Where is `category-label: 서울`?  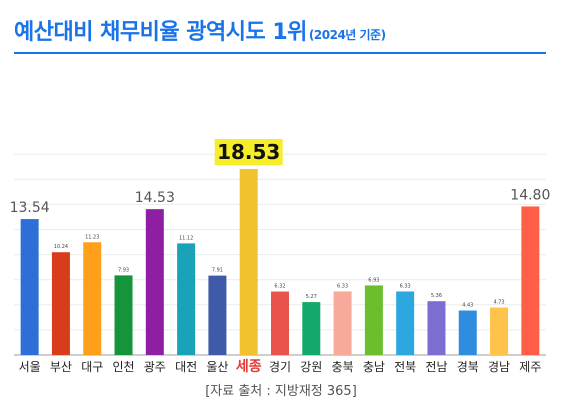
category-label: 서울 is located at coordinates (30, 367).